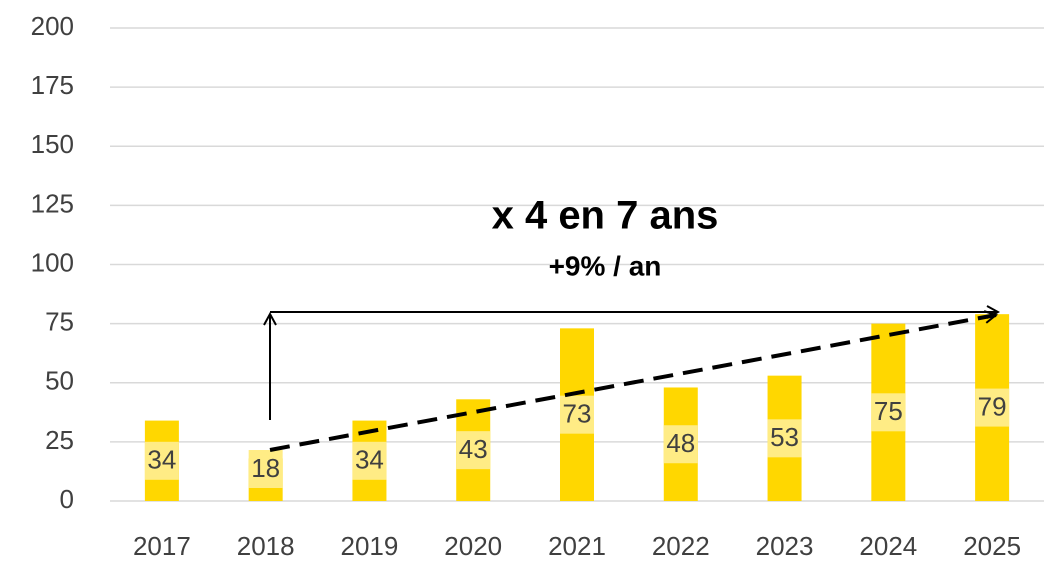  I want to click on value-label: 73, so click(577, 414).